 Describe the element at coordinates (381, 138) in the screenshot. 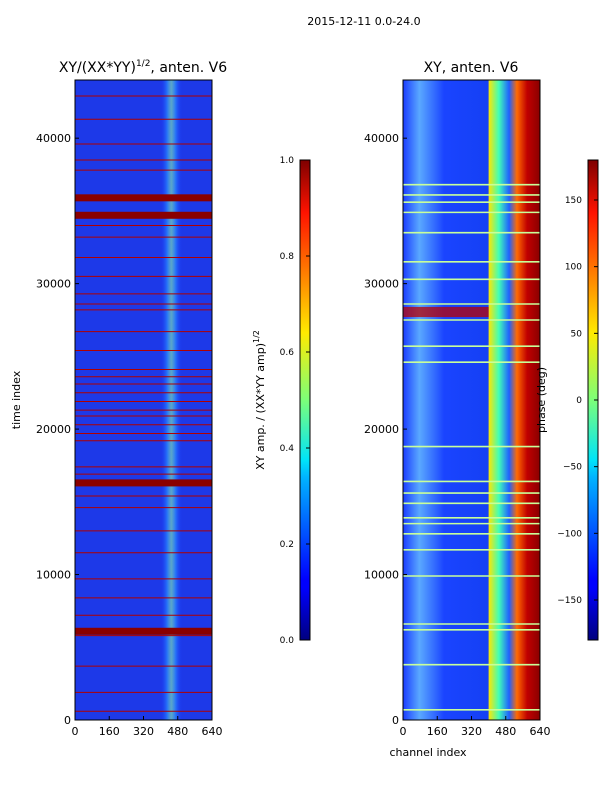

I see `phase-ytick-label: 40000` at that location.